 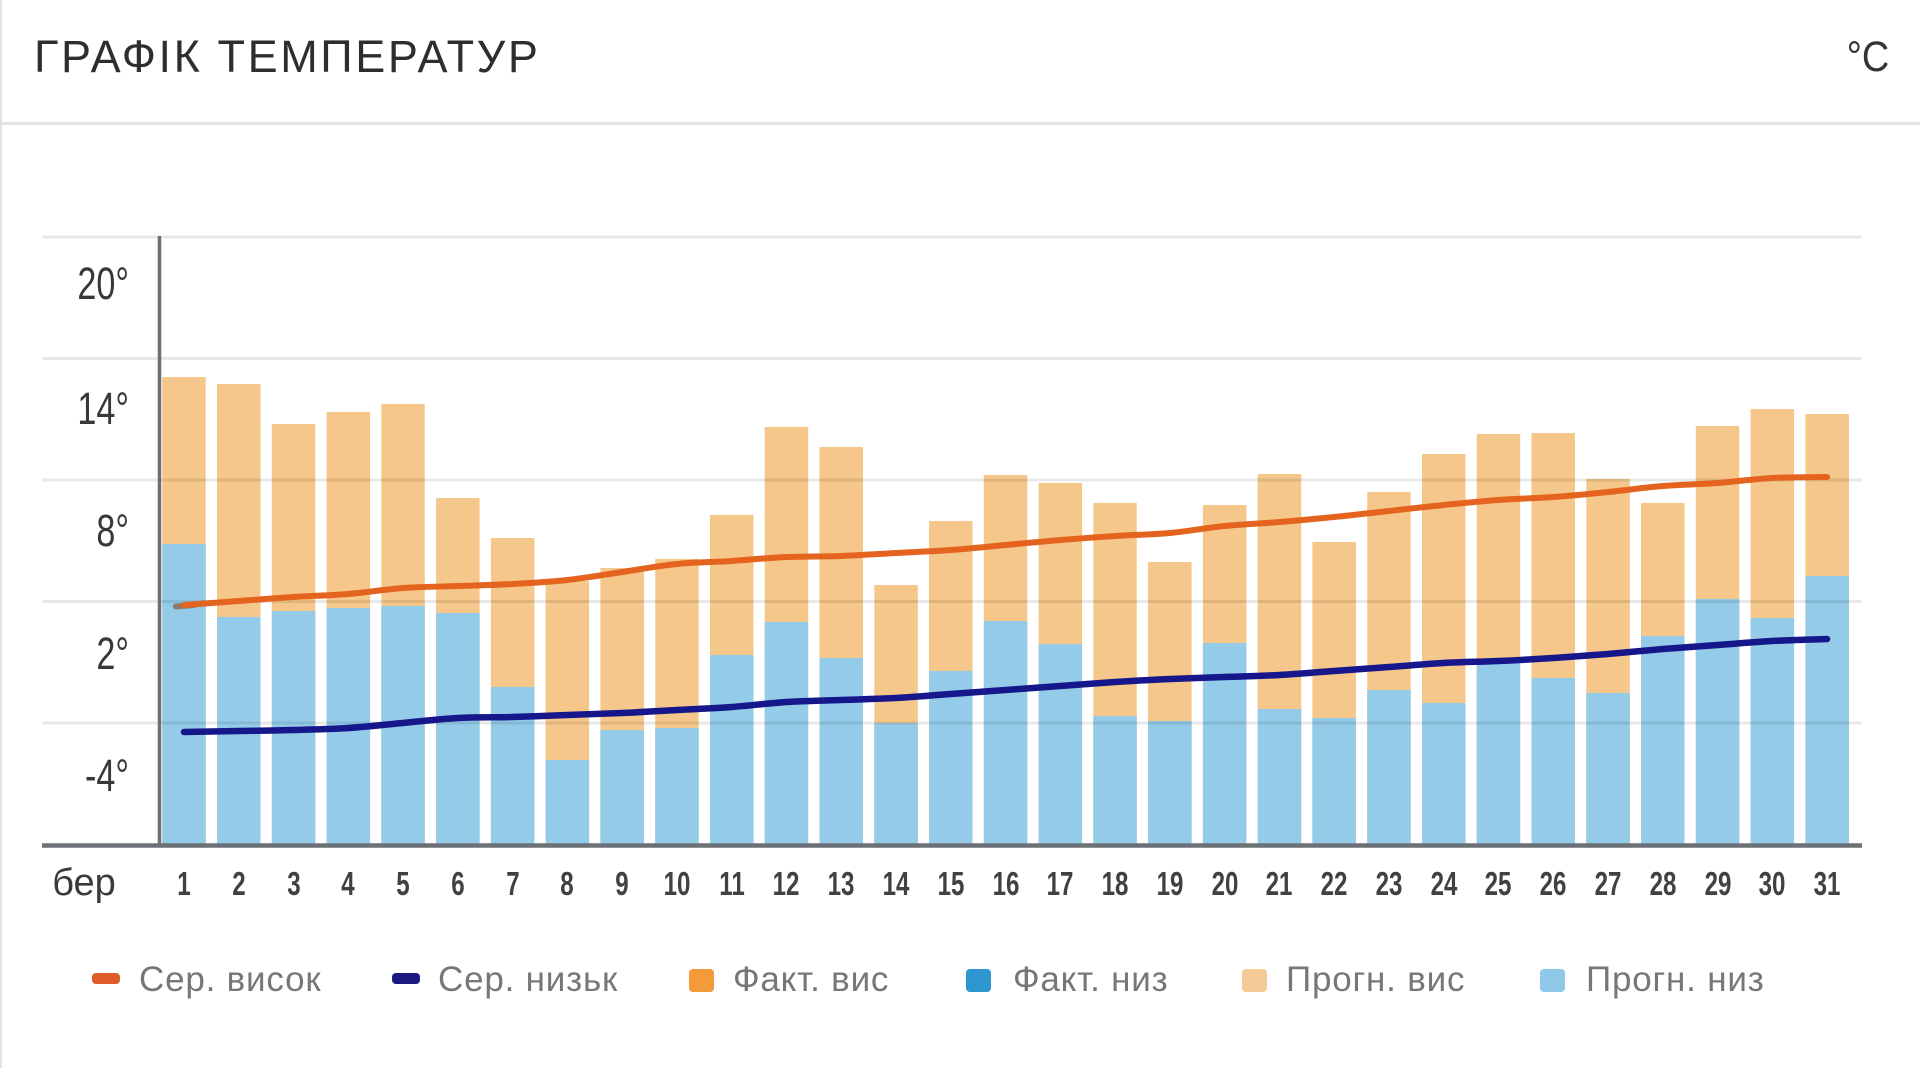 I want to click on svg-text: 25, so click(x=1498, y=884).